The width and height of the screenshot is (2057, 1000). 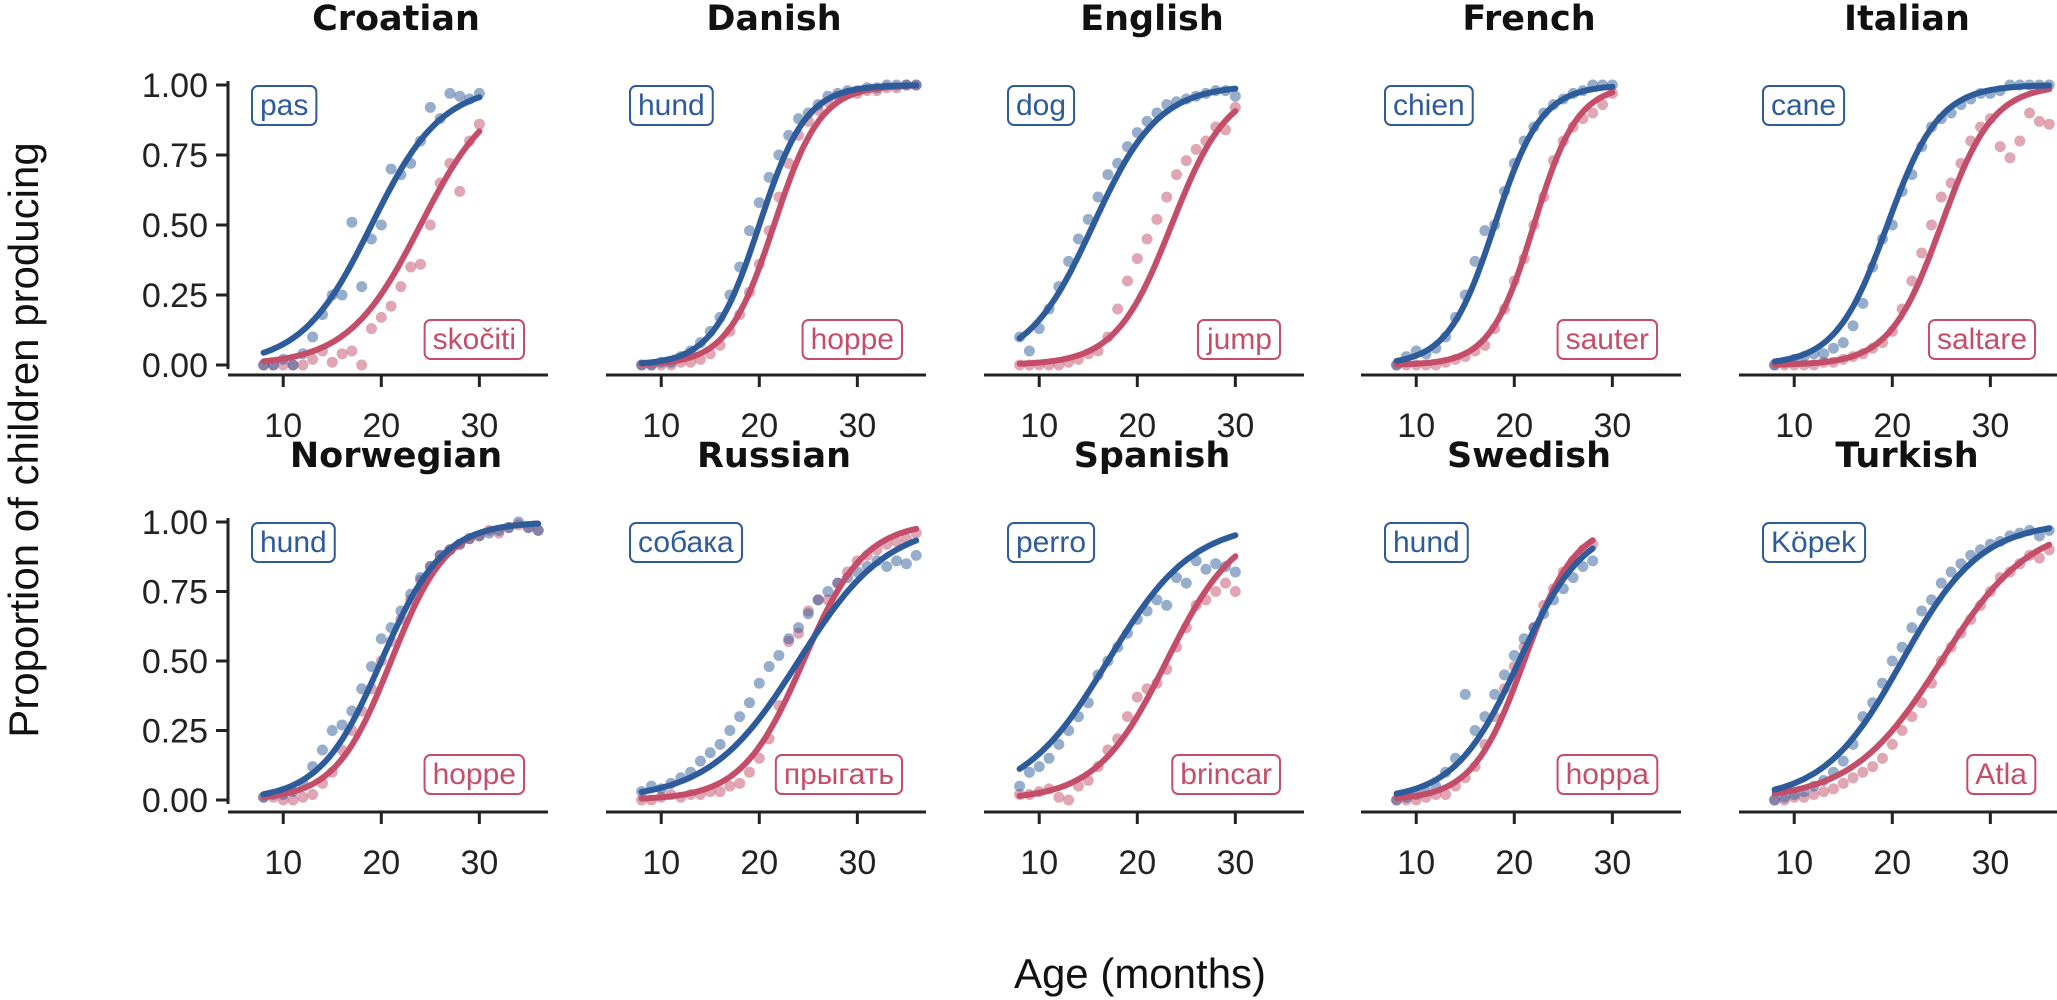 I want to click on verb-word-label: brincar, so click(x=1226, y=774).